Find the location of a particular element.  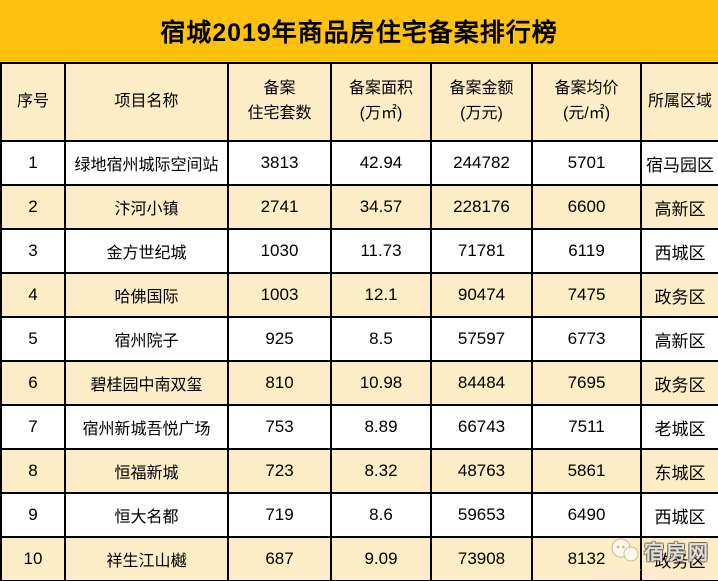

table-row: 4 哈佛国际 1003 12.1 90474 7475 政务区 is located at coordinates (359, 295).